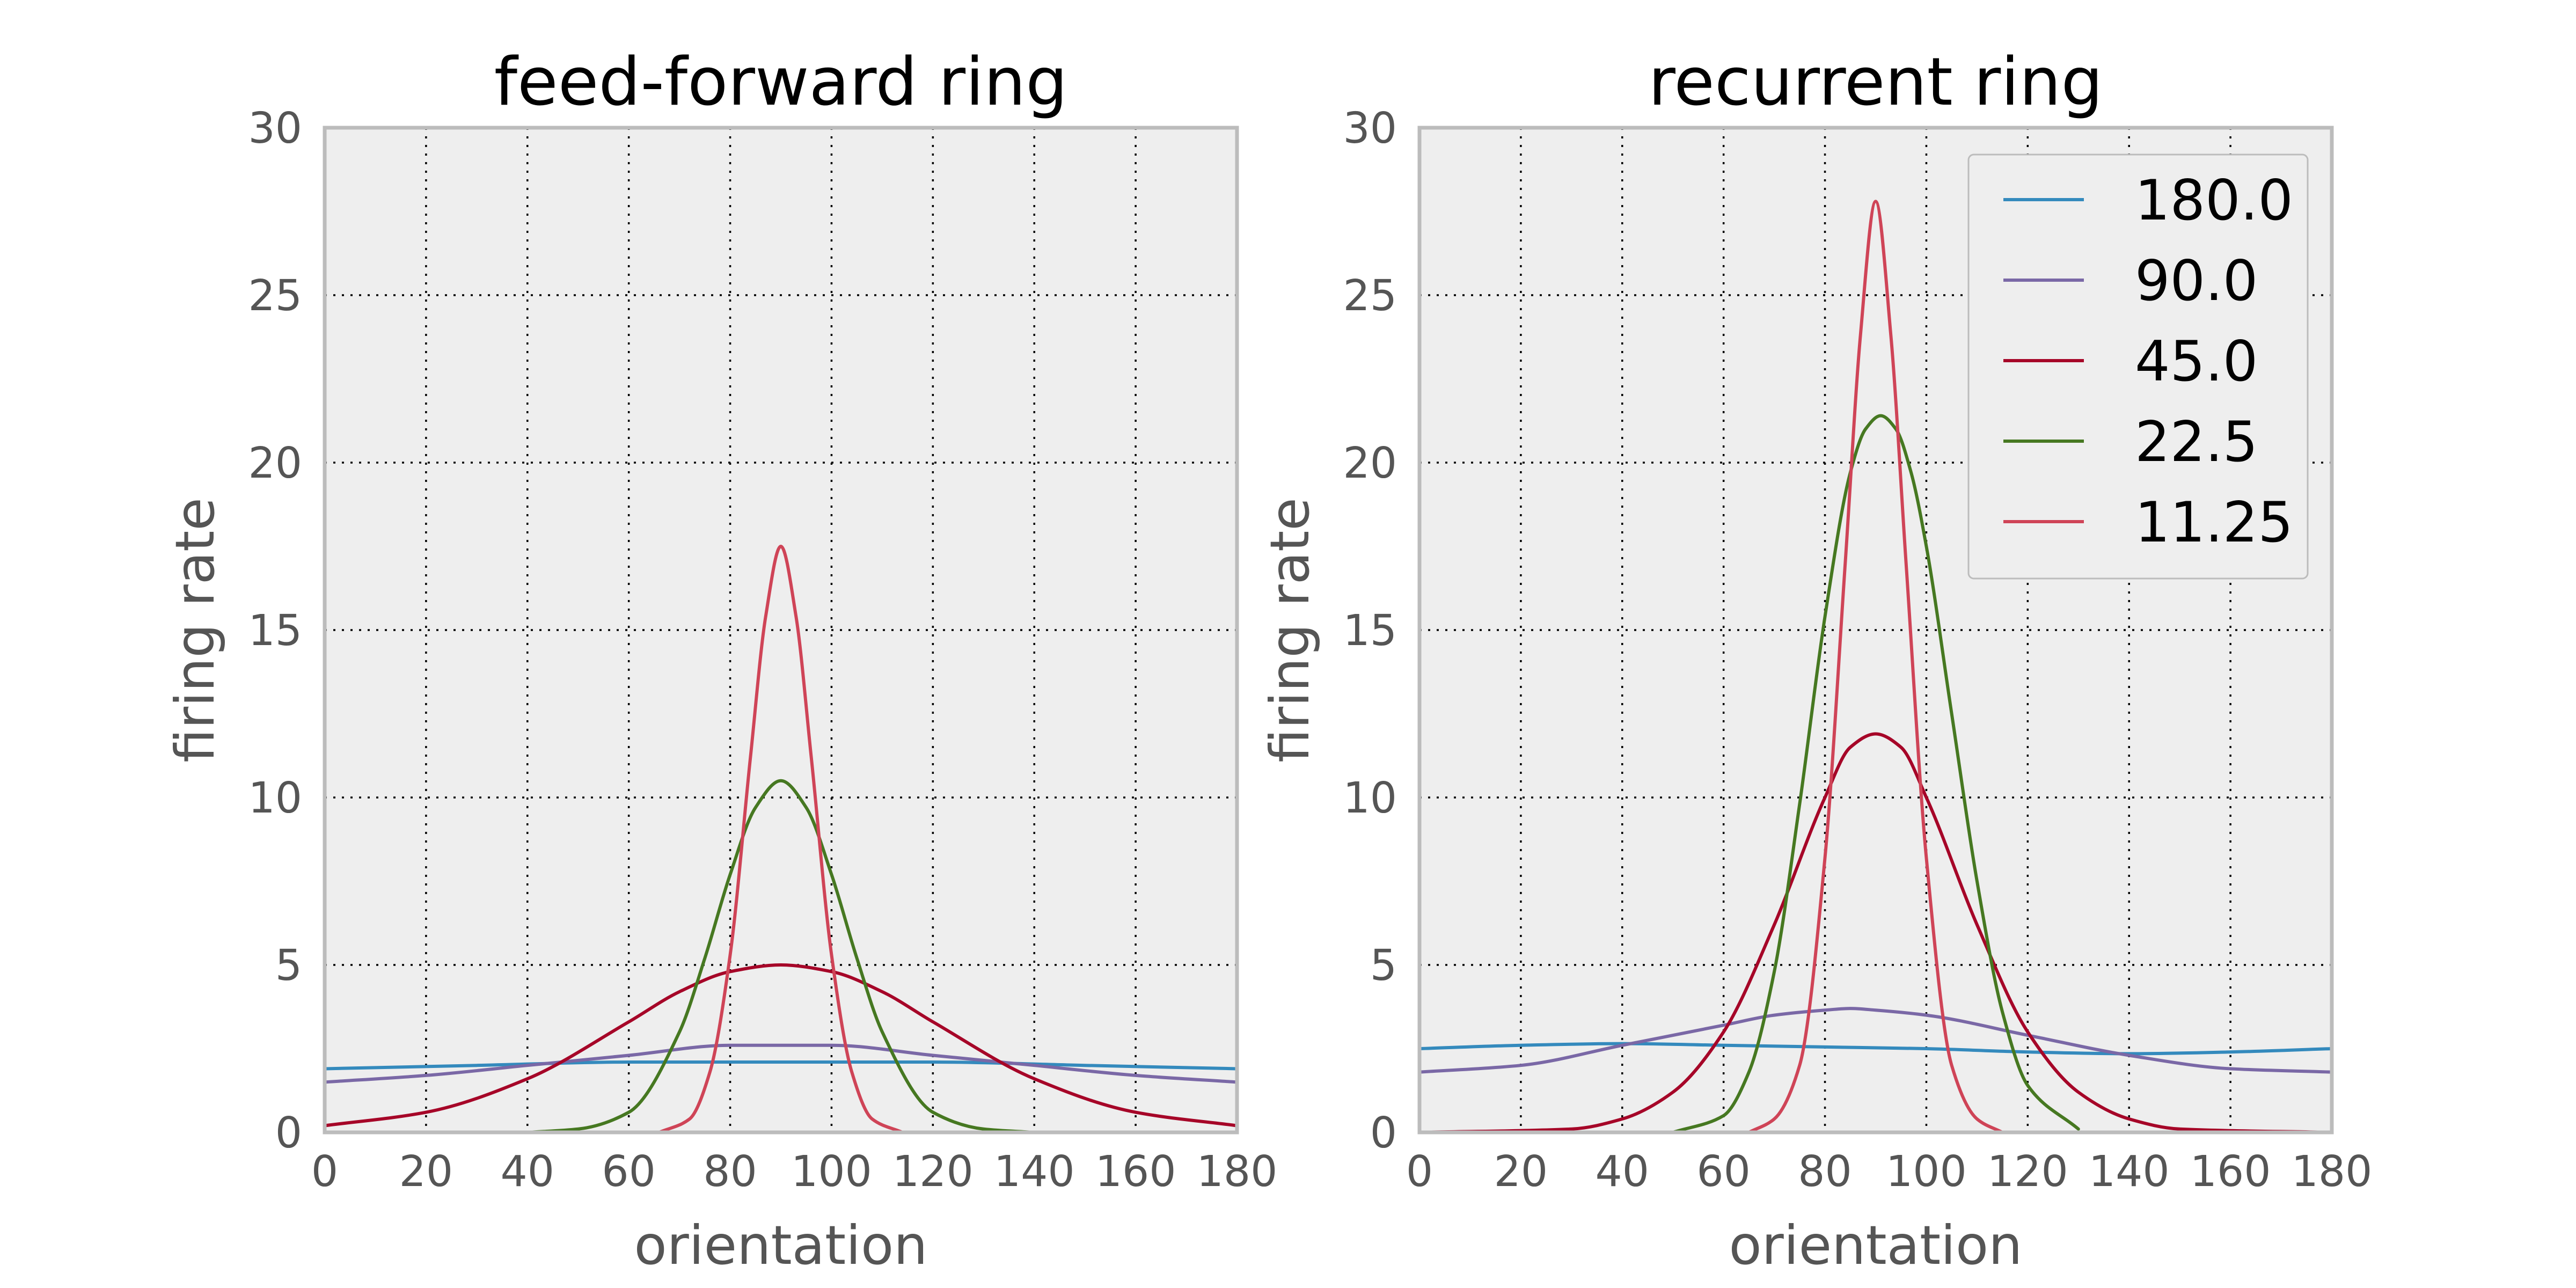  I want to click on legend-label: 22.5, so click(2196, 442).